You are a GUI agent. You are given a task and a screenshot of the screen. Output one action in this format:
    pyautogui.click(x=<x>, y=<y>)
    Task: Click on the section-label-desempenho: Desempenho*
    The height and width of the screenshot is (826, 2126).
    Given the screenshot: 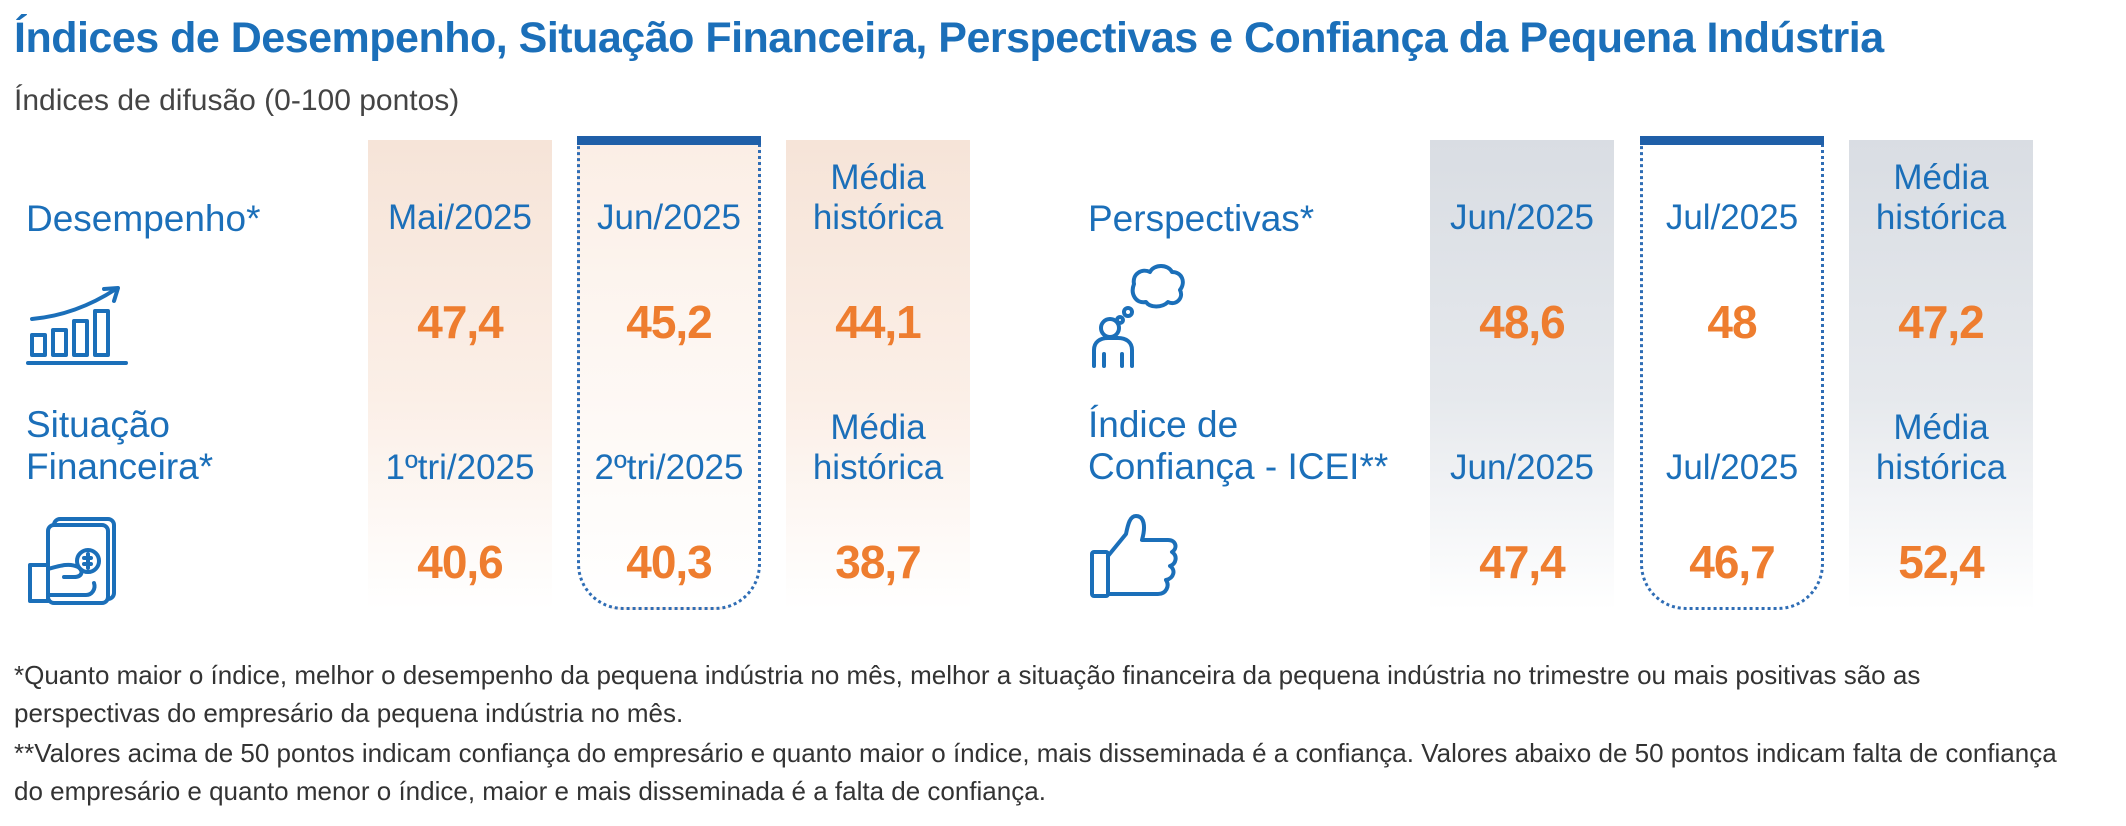 What is the action you would take?
    pyautogui.click(x=143, y=218)
    